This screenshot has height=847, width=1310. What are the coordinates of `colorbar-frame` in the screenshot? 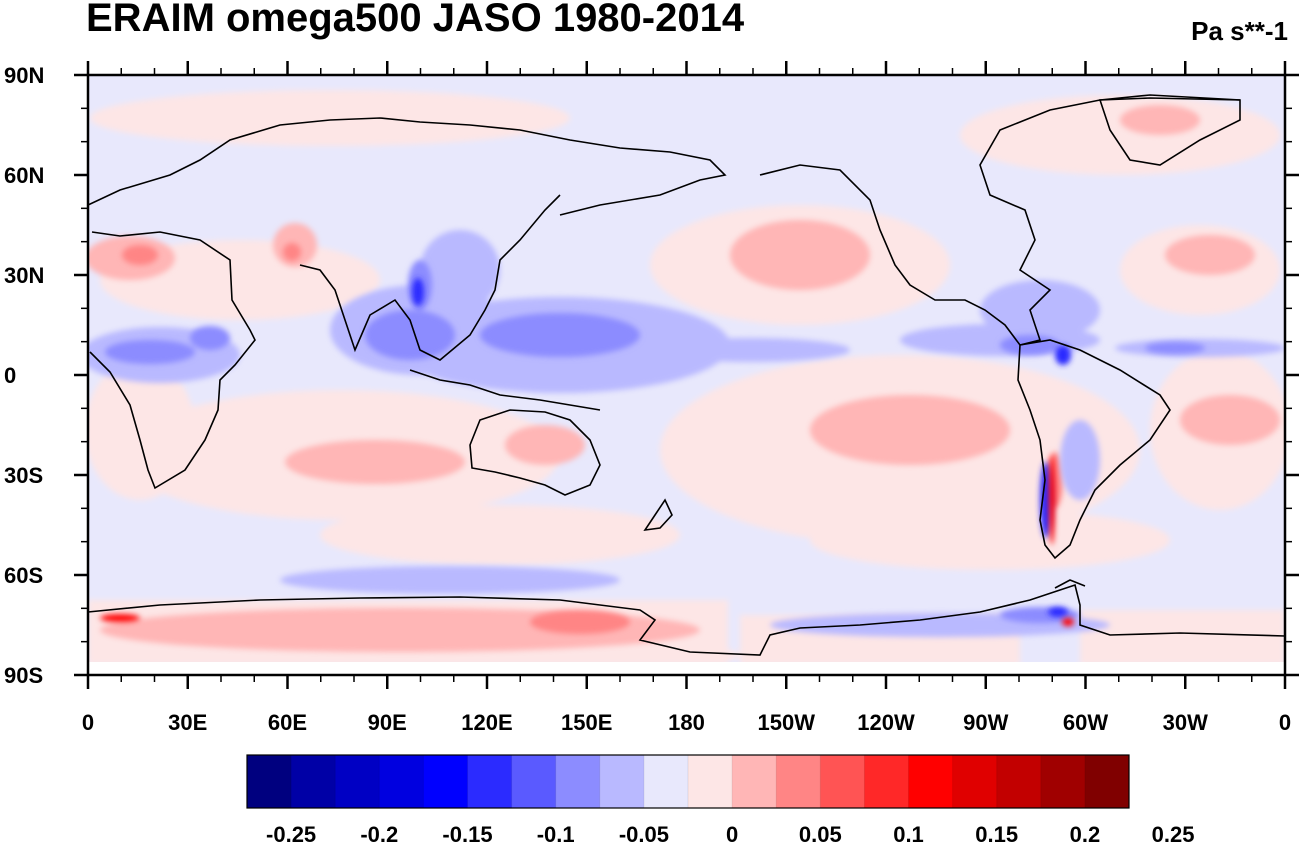 It's located at (688, 781).